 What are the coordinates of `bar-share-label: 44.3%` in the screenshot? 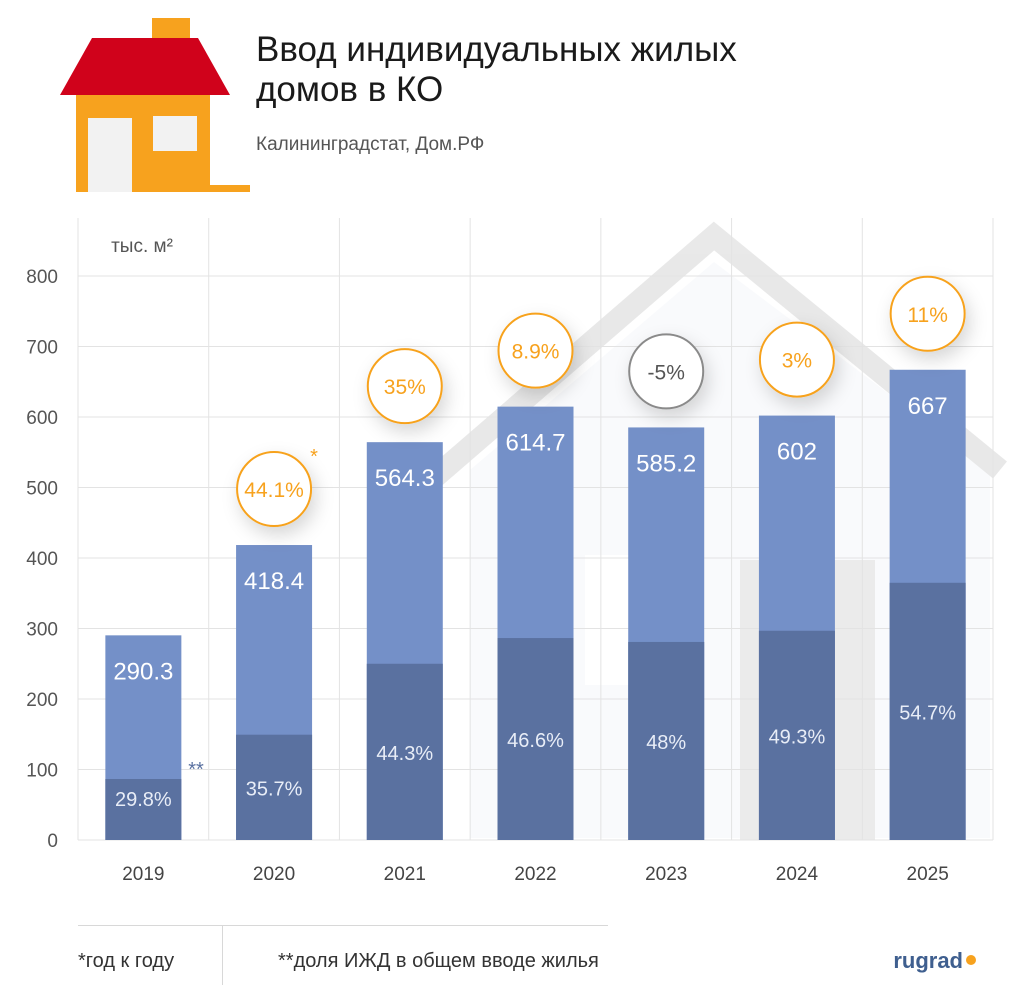 It's located at (404, 754).